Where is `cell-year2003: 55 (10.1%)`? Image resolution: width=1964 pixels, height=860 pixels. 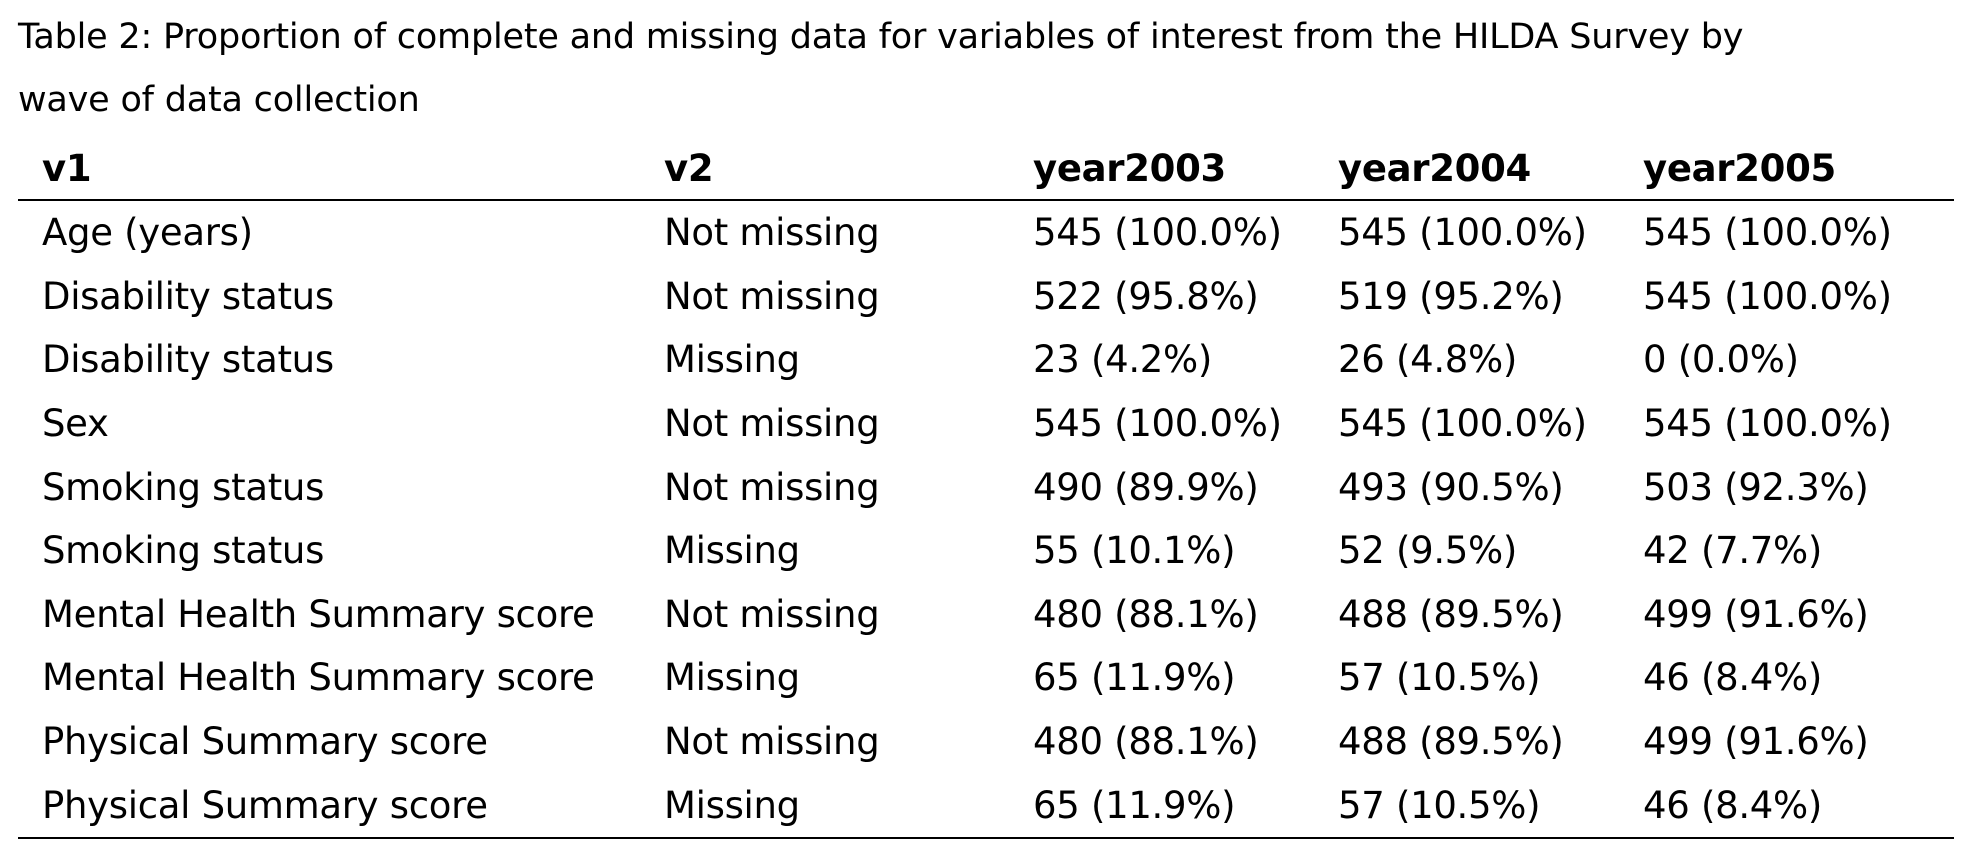
cell-year2003: 55 (10.1%) is located at coordinates (1134, 551).